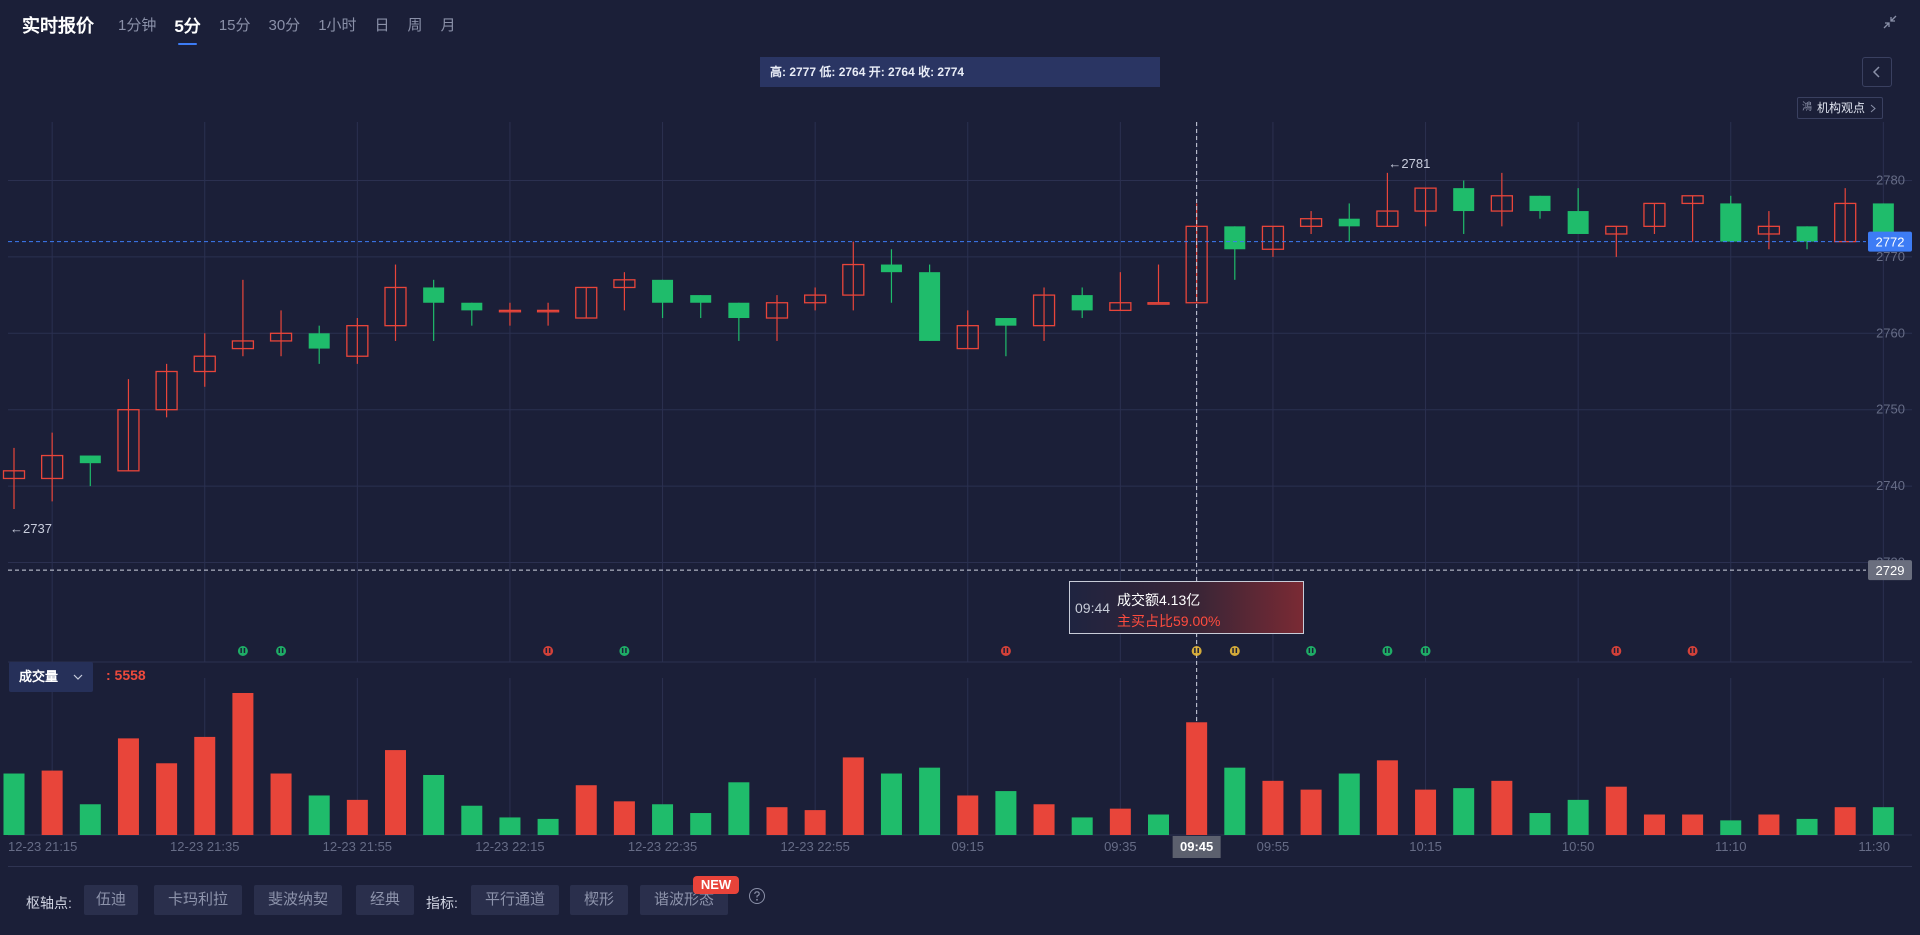 This screenshot has width=1920, height=935. I want to click on back-button, so click(1877, 72).